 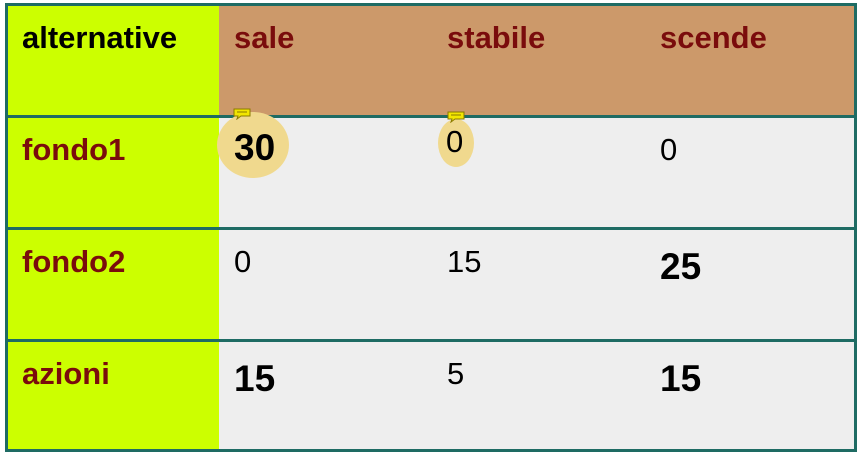 I want to click on header-scende: scende, so click(x=713, y=37).